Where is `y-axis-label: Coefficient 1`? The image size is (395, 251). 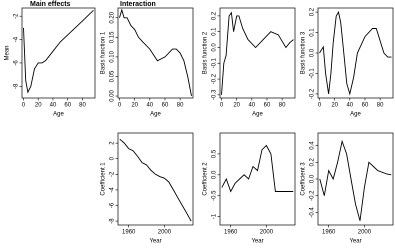 y-axis-label: Coefficient 1 is located at coordinates (104, 179).